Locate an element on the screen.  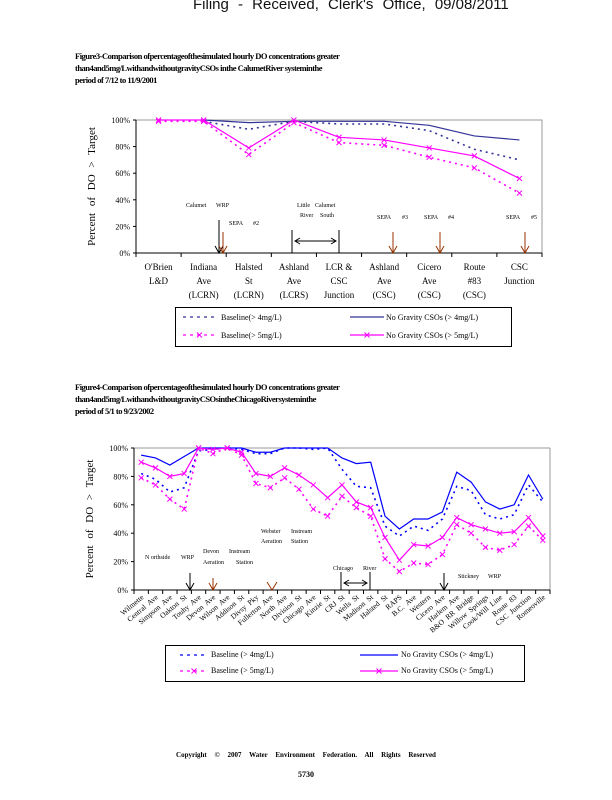
fig3-legend-swatch-baseline-5-marker is located at coordinates (199, 335).